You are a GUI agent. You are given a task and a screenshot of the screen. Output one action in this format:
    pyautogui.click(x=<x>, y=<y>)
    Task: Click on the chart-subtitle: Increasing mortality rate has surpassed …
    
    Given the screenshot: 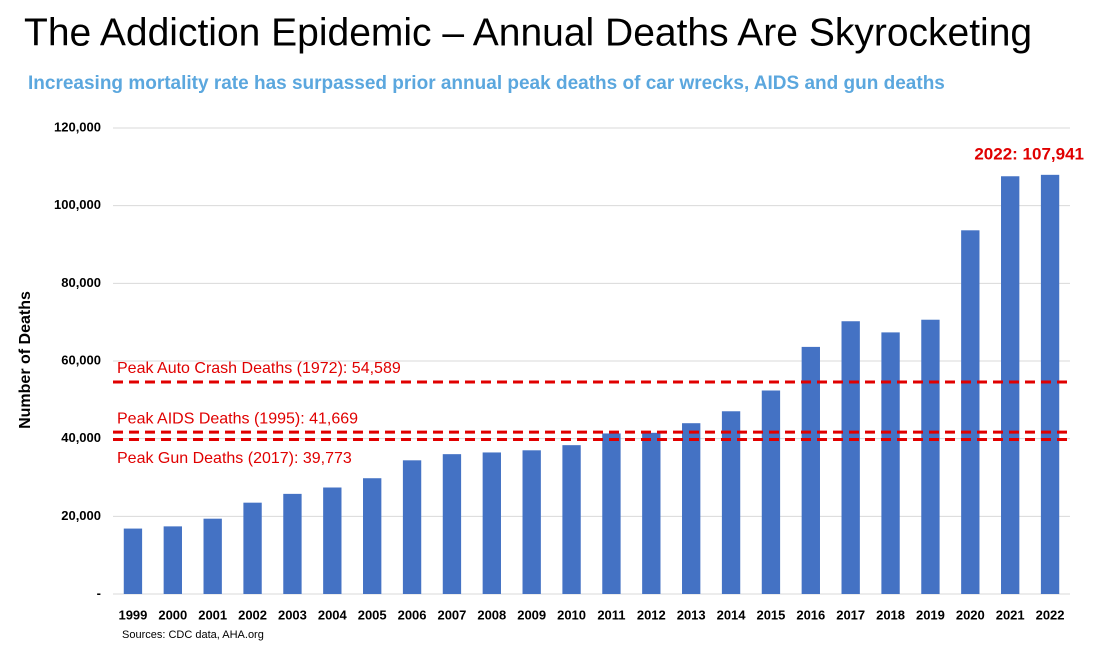 What is the action you would take?
    pyautogui.click(x=486, y=83)
    